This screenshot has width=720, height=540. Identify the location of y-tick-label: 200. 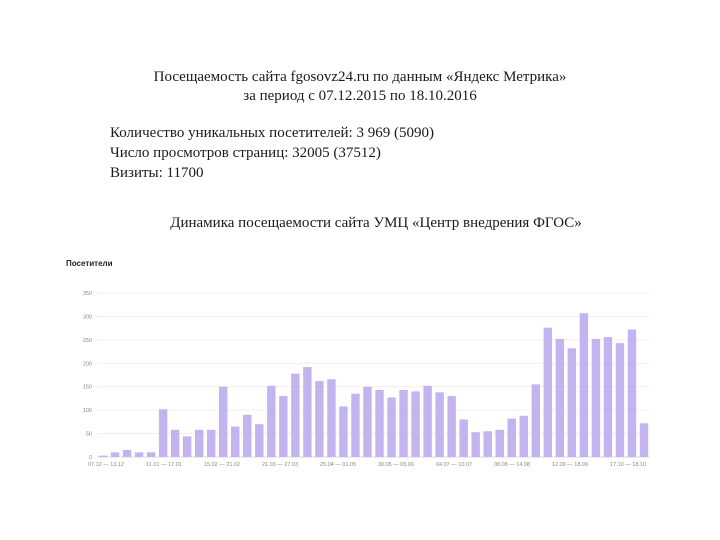
(87, 364).